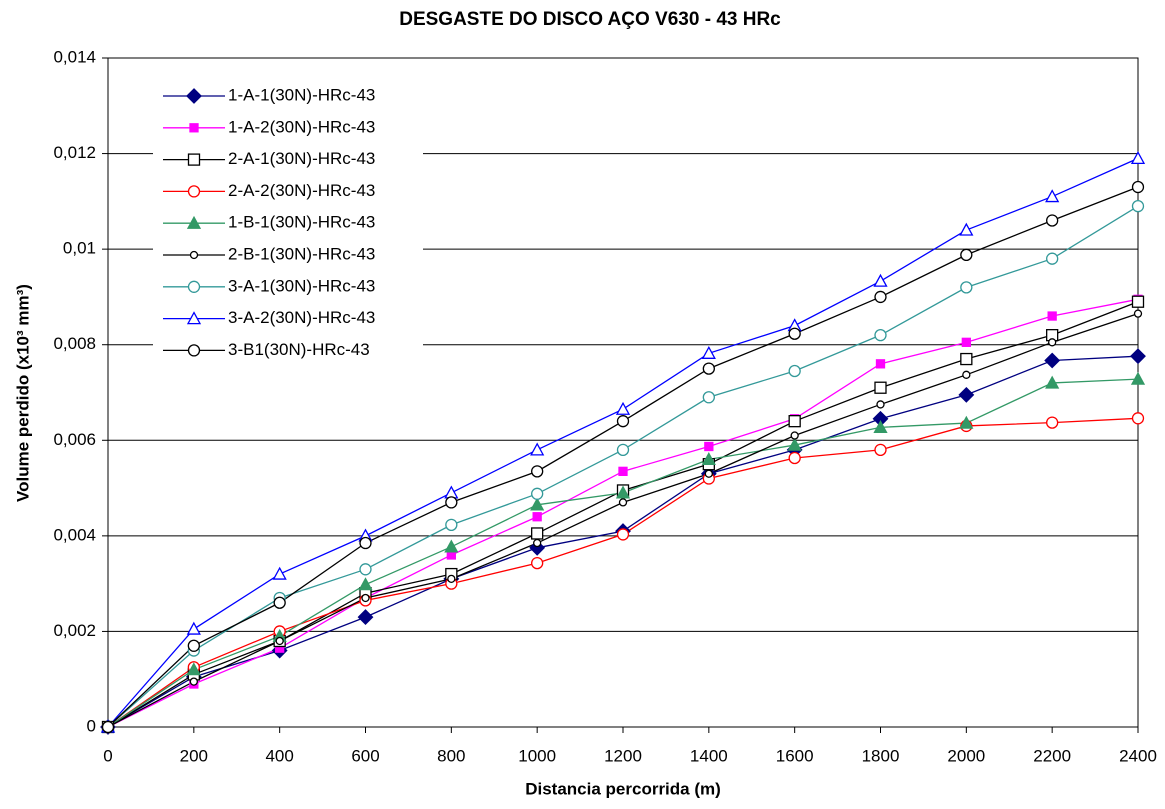 The height and width of the screenshot is (809, 1165). Describe the element at coordinates (709, 755) in the screenshot. I see `x-tick-label: 1400` at that location.